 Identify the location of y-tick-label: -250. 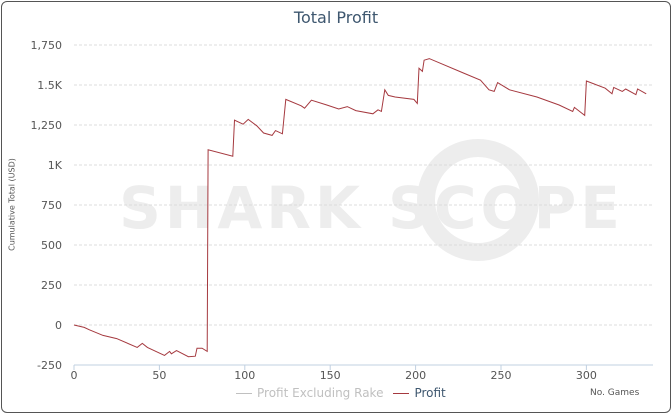
(49, 365).